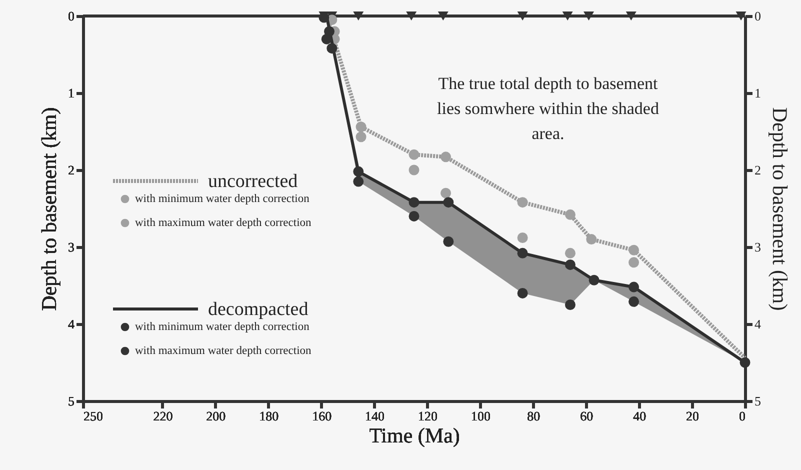 This screenshot has height=470, width=801. What do you see at coordinates (757, 247) in the screenshot?
I see `y2-tick-label: 3` at bounding box center [757, 247].